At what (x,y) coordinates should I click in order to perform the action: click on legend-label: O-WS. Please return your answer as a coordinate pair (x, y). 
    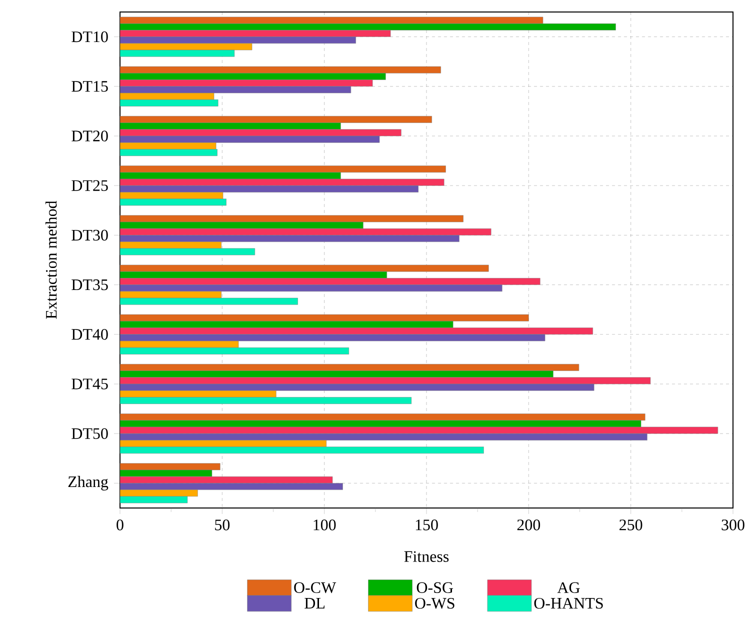
    Looking at the image, I should click on (434, 603).